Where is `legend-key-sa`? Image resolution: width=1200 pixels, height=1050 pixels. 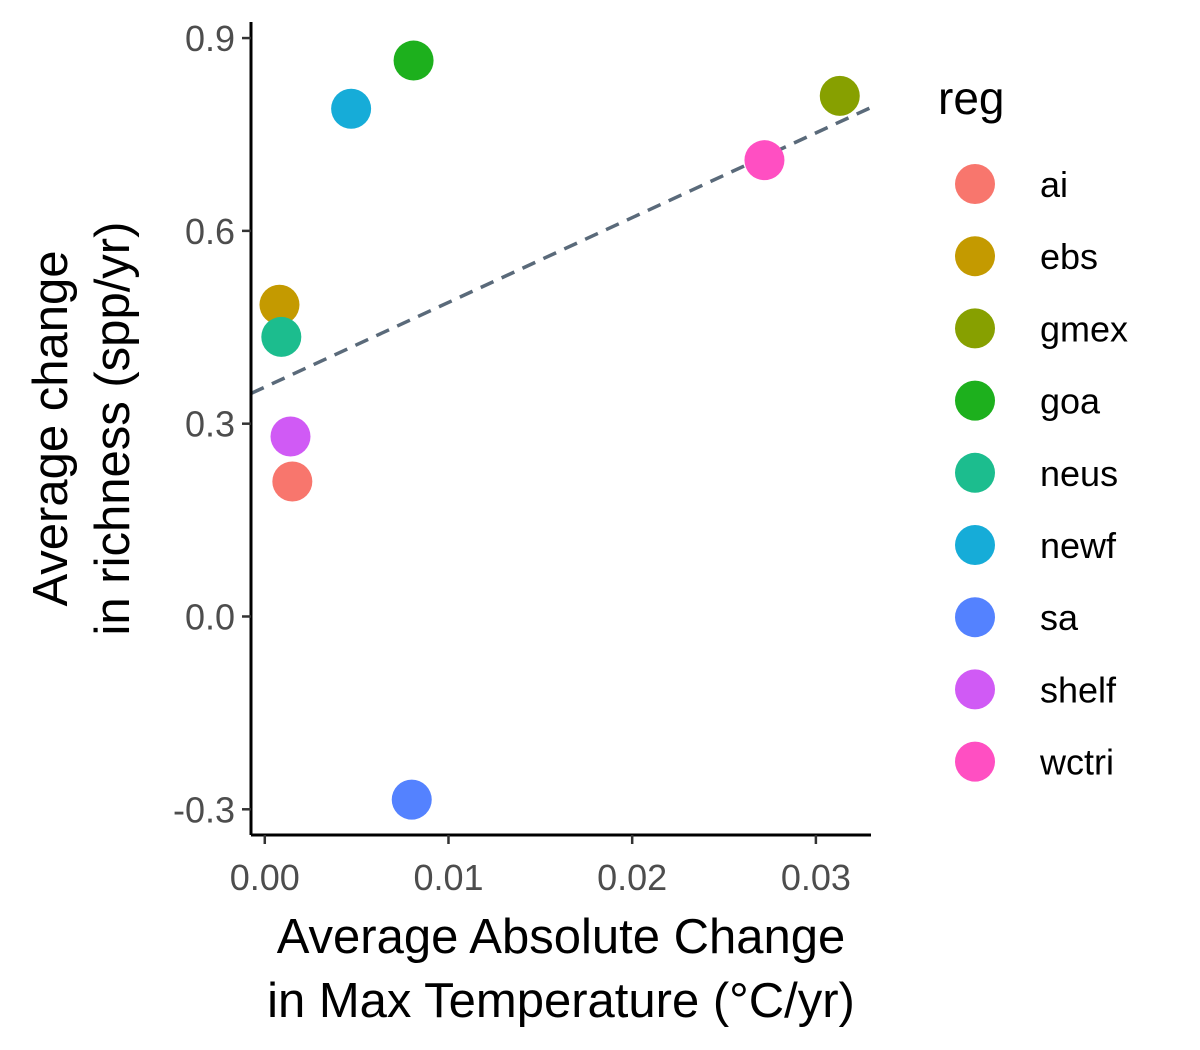
legend-key-sa is located at coordinates (975, 617).